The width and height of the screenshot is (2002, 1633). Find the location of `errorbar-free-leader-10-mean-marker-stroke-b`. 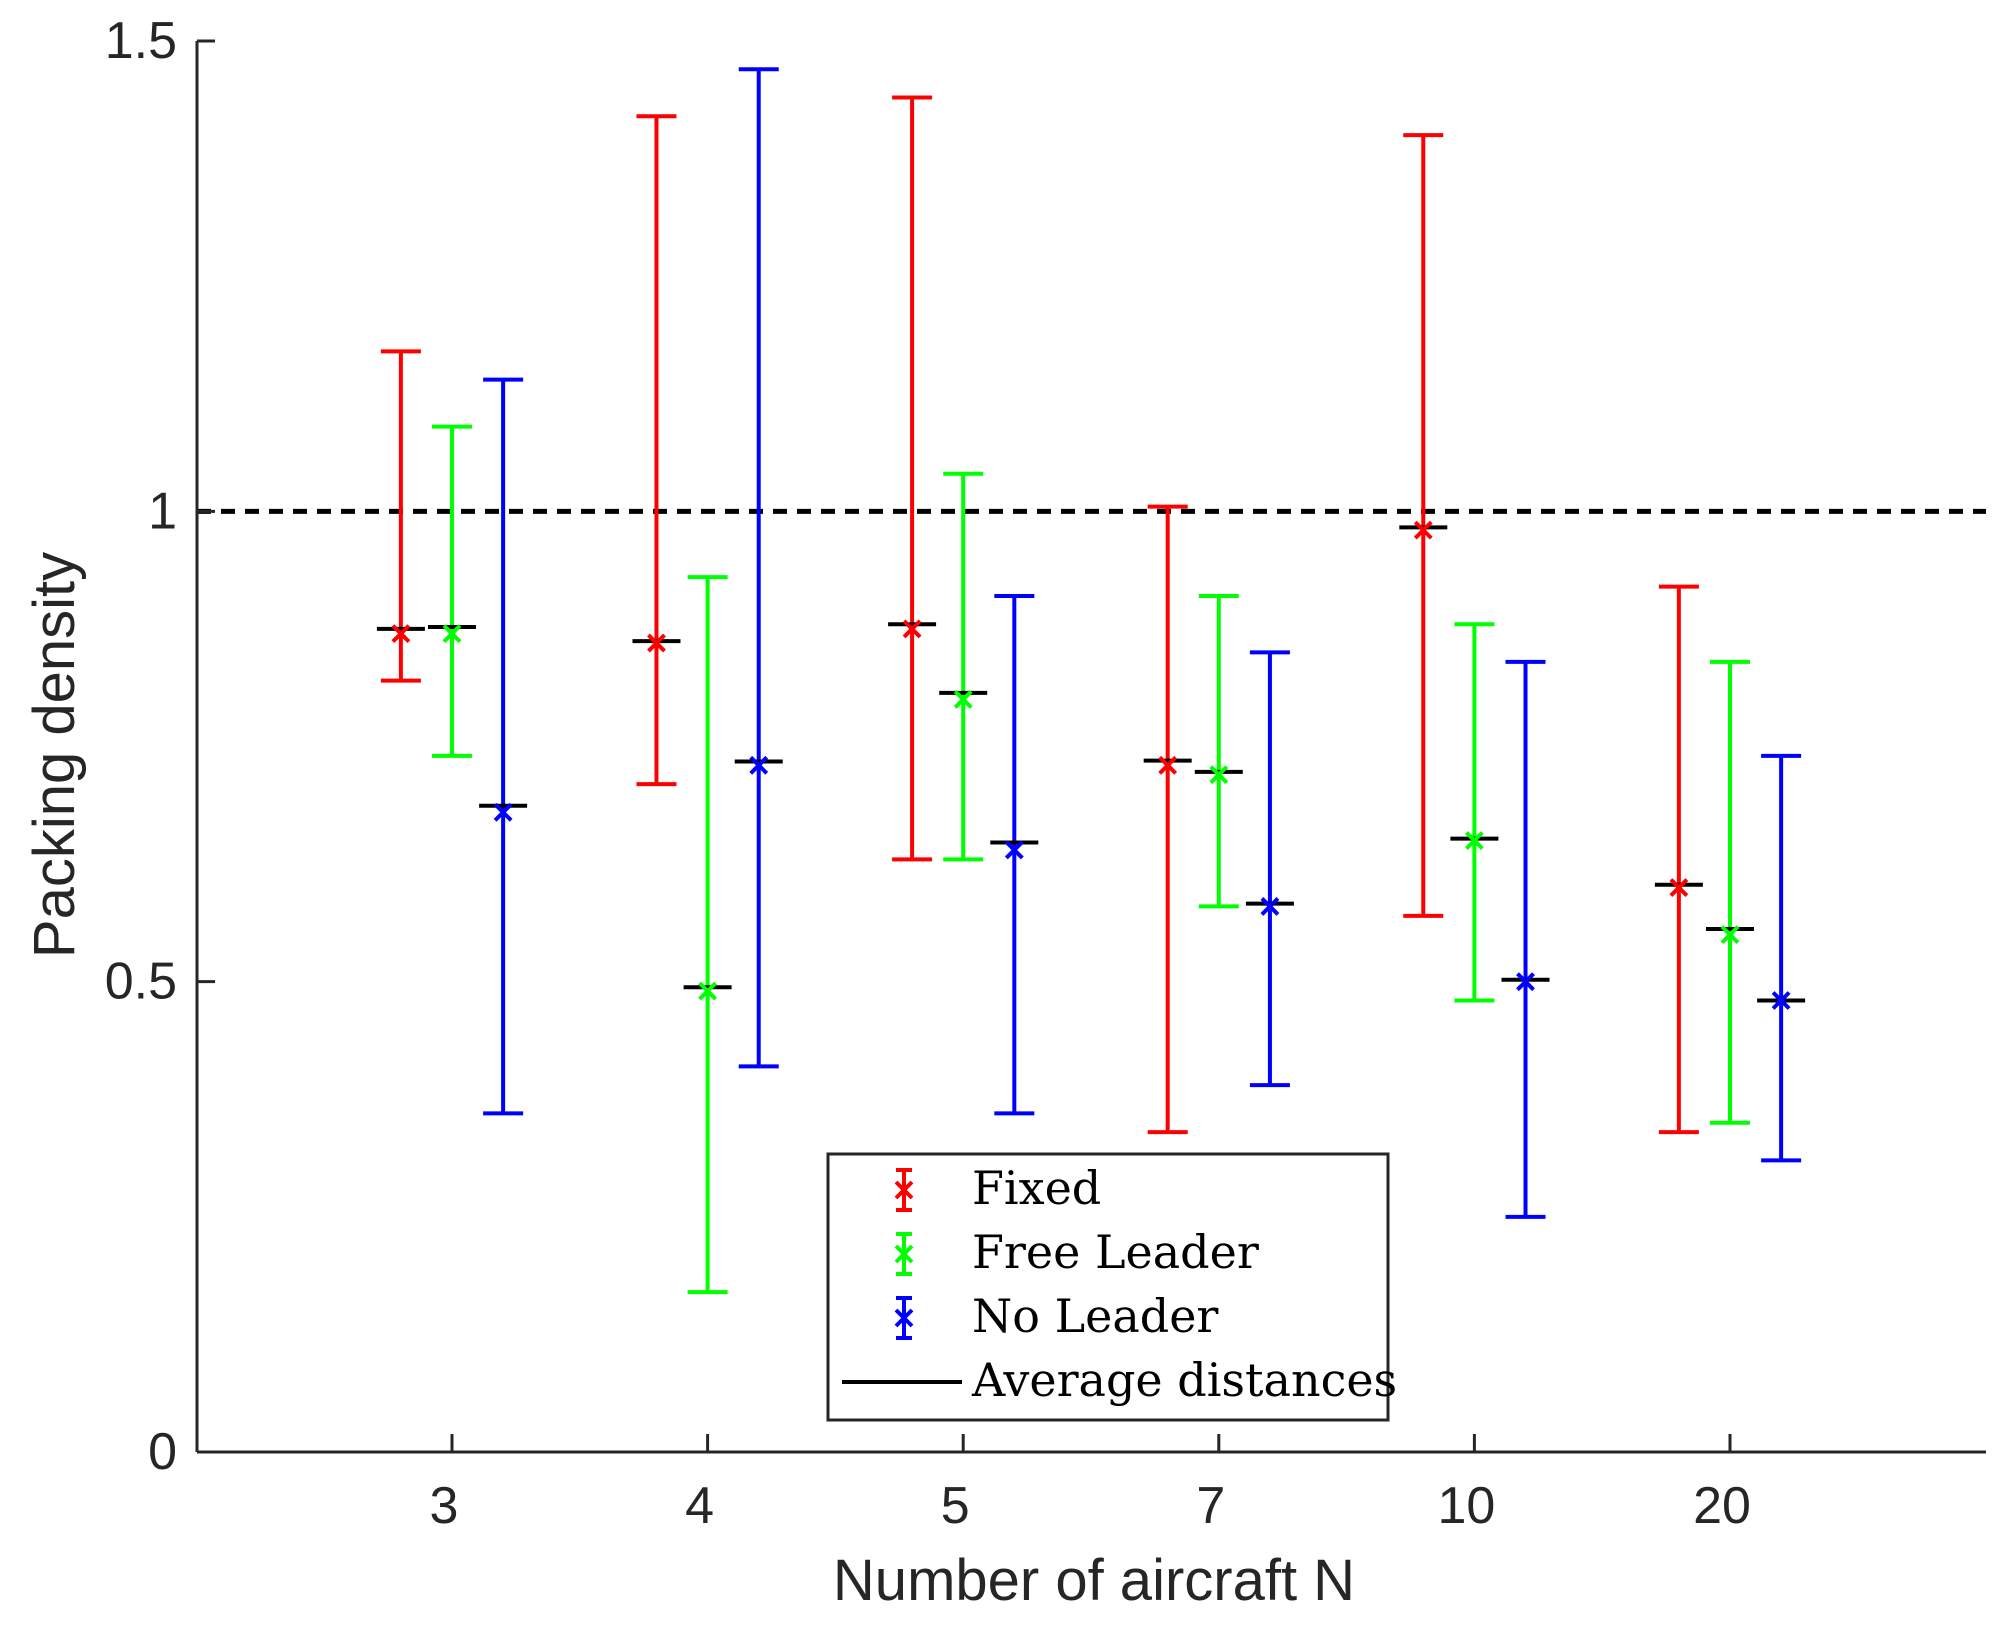

errorbar-free-leader-10-mean-marker-stroke-b is located at coordinates (1474, 840).